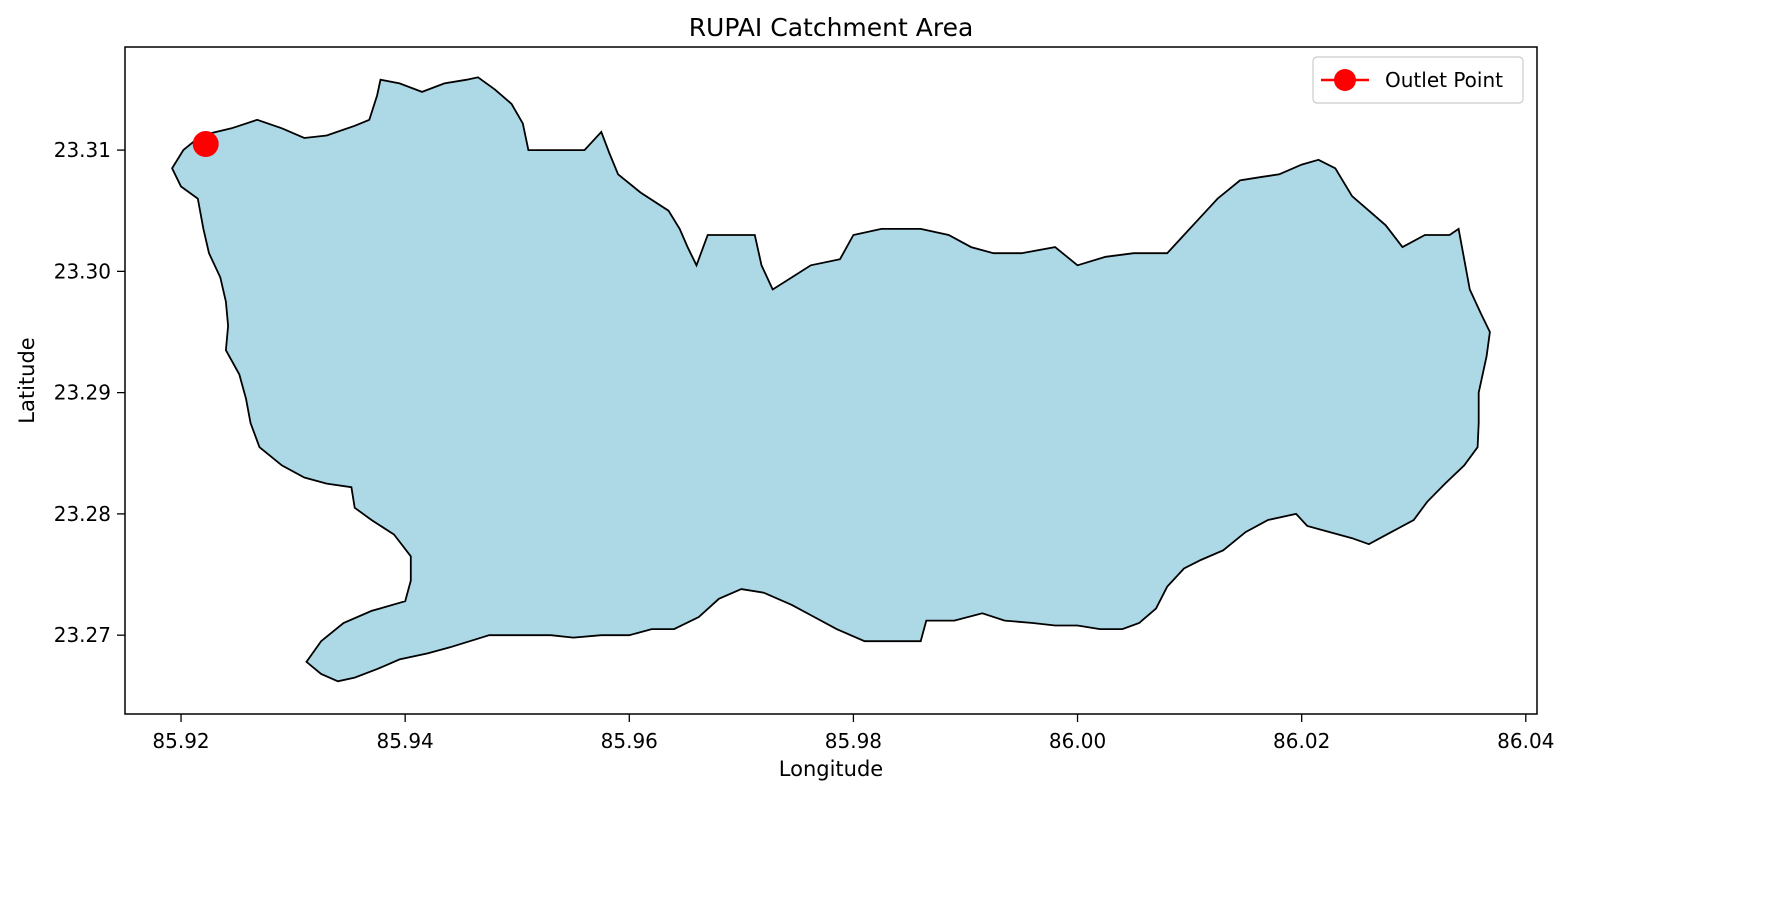 The width and height of the screenshot is (1779, 903). I want to click on x-tick-label: 86.02, so click(1301, 741).